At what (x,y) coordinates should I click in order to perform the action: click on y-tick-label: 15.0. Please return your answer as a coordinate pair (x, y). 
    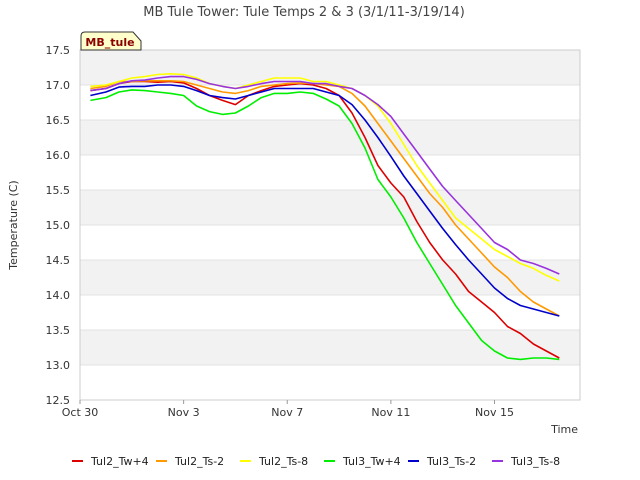
    Looking at the image, I should click on (58, 225).